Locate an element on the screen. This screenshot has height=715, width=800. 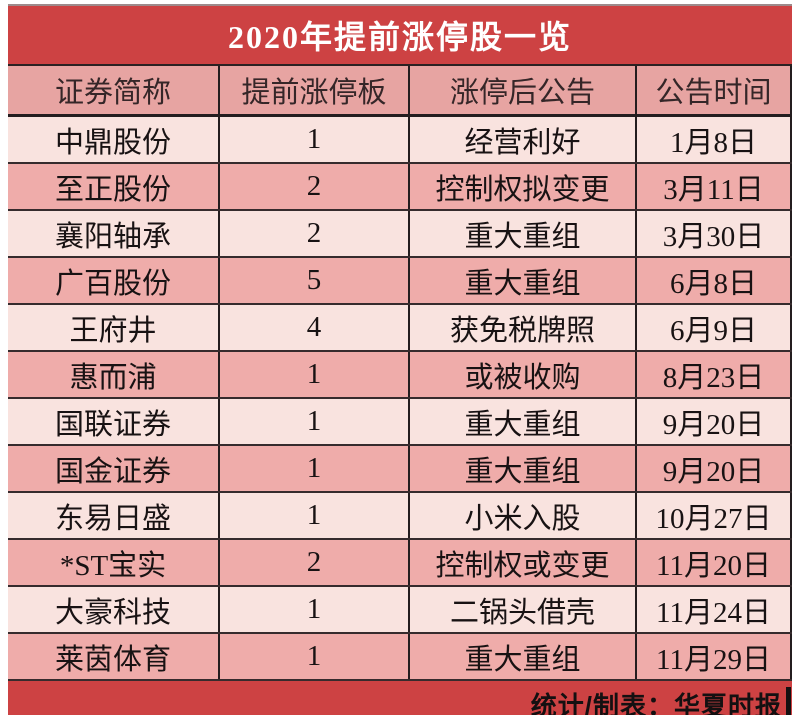
cell-announcement-date: 1月8日 is located at coordinates (714, 139).